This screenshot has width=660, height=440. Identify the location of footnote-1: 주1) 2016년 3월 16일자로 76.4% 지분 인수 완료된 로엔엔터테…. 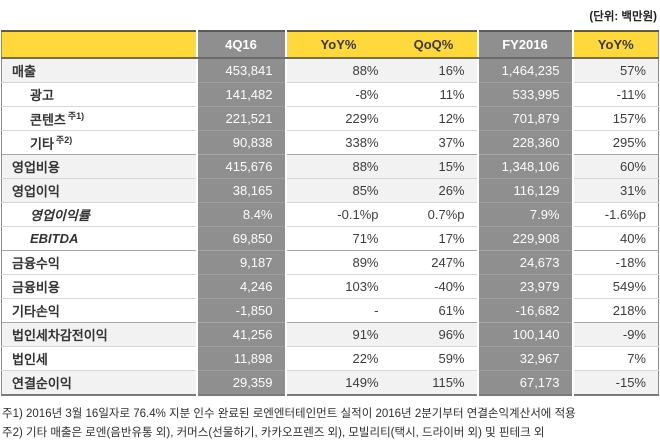
(289, 414).